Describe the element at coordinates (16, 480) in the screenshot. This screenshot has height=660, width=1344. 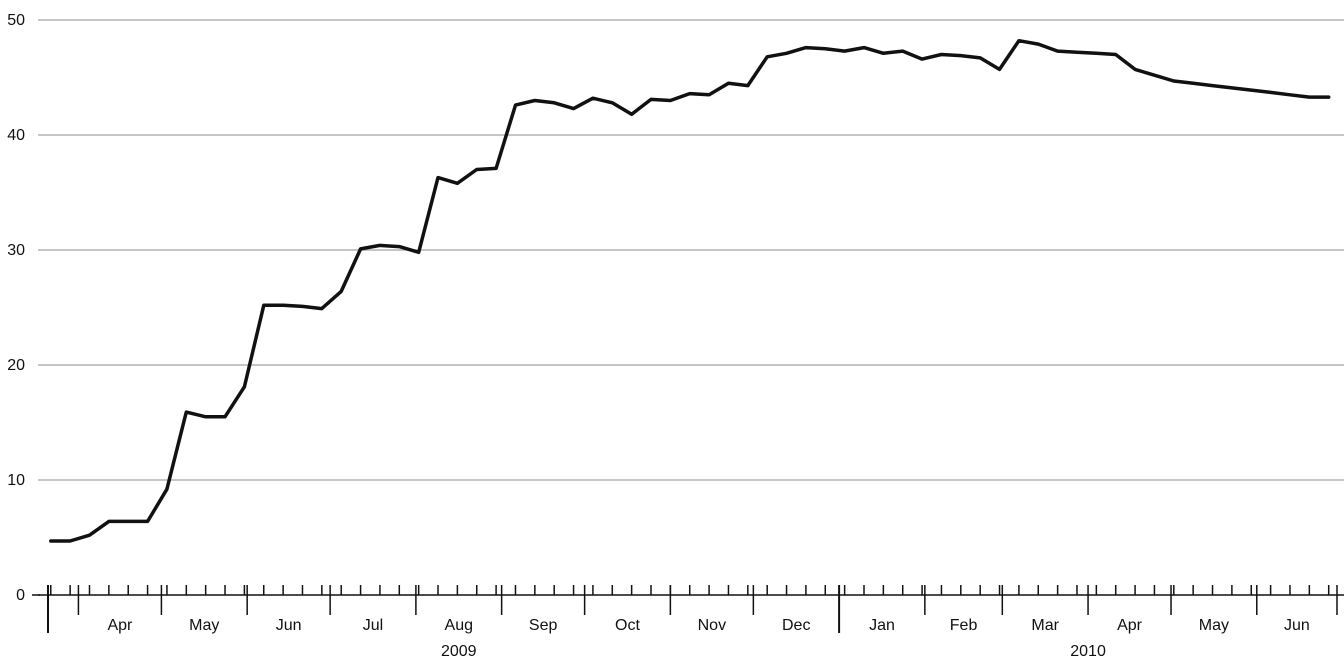
I see `y-tick-label: 10` at that location.